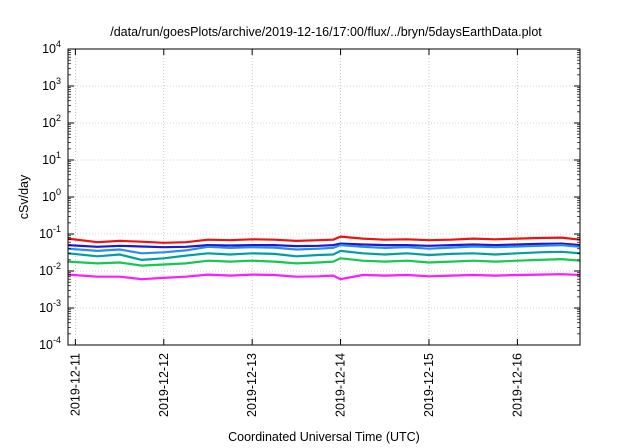 The width and height of the screenshot is (640, 448). Describe the element at coordinates (429, 385) in the screenshot. I see `x-tick-label: 2019-12-15` at that location.